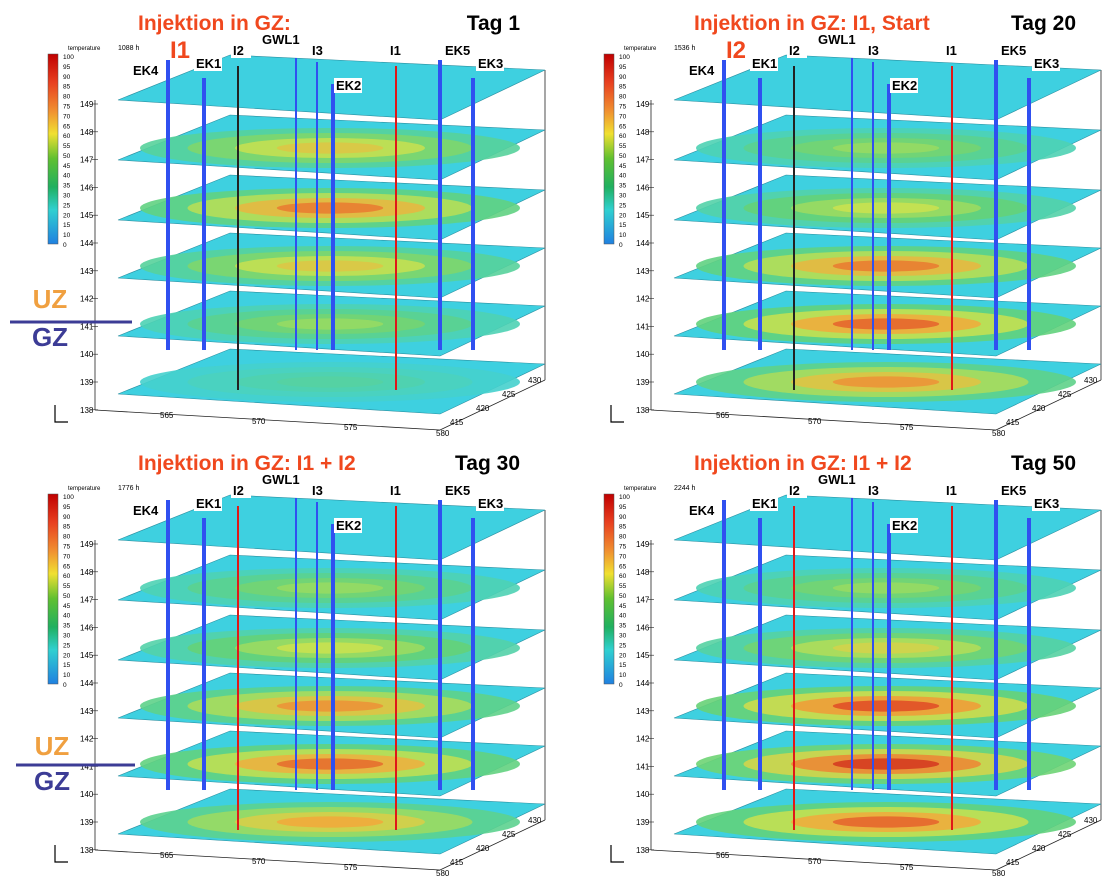 The height and width of the screenshot is (877, 1114). What do you see at coordinates (67, 116) in the screenshot?
I see `legend-tick: 70` at bounding box center [67, 116].